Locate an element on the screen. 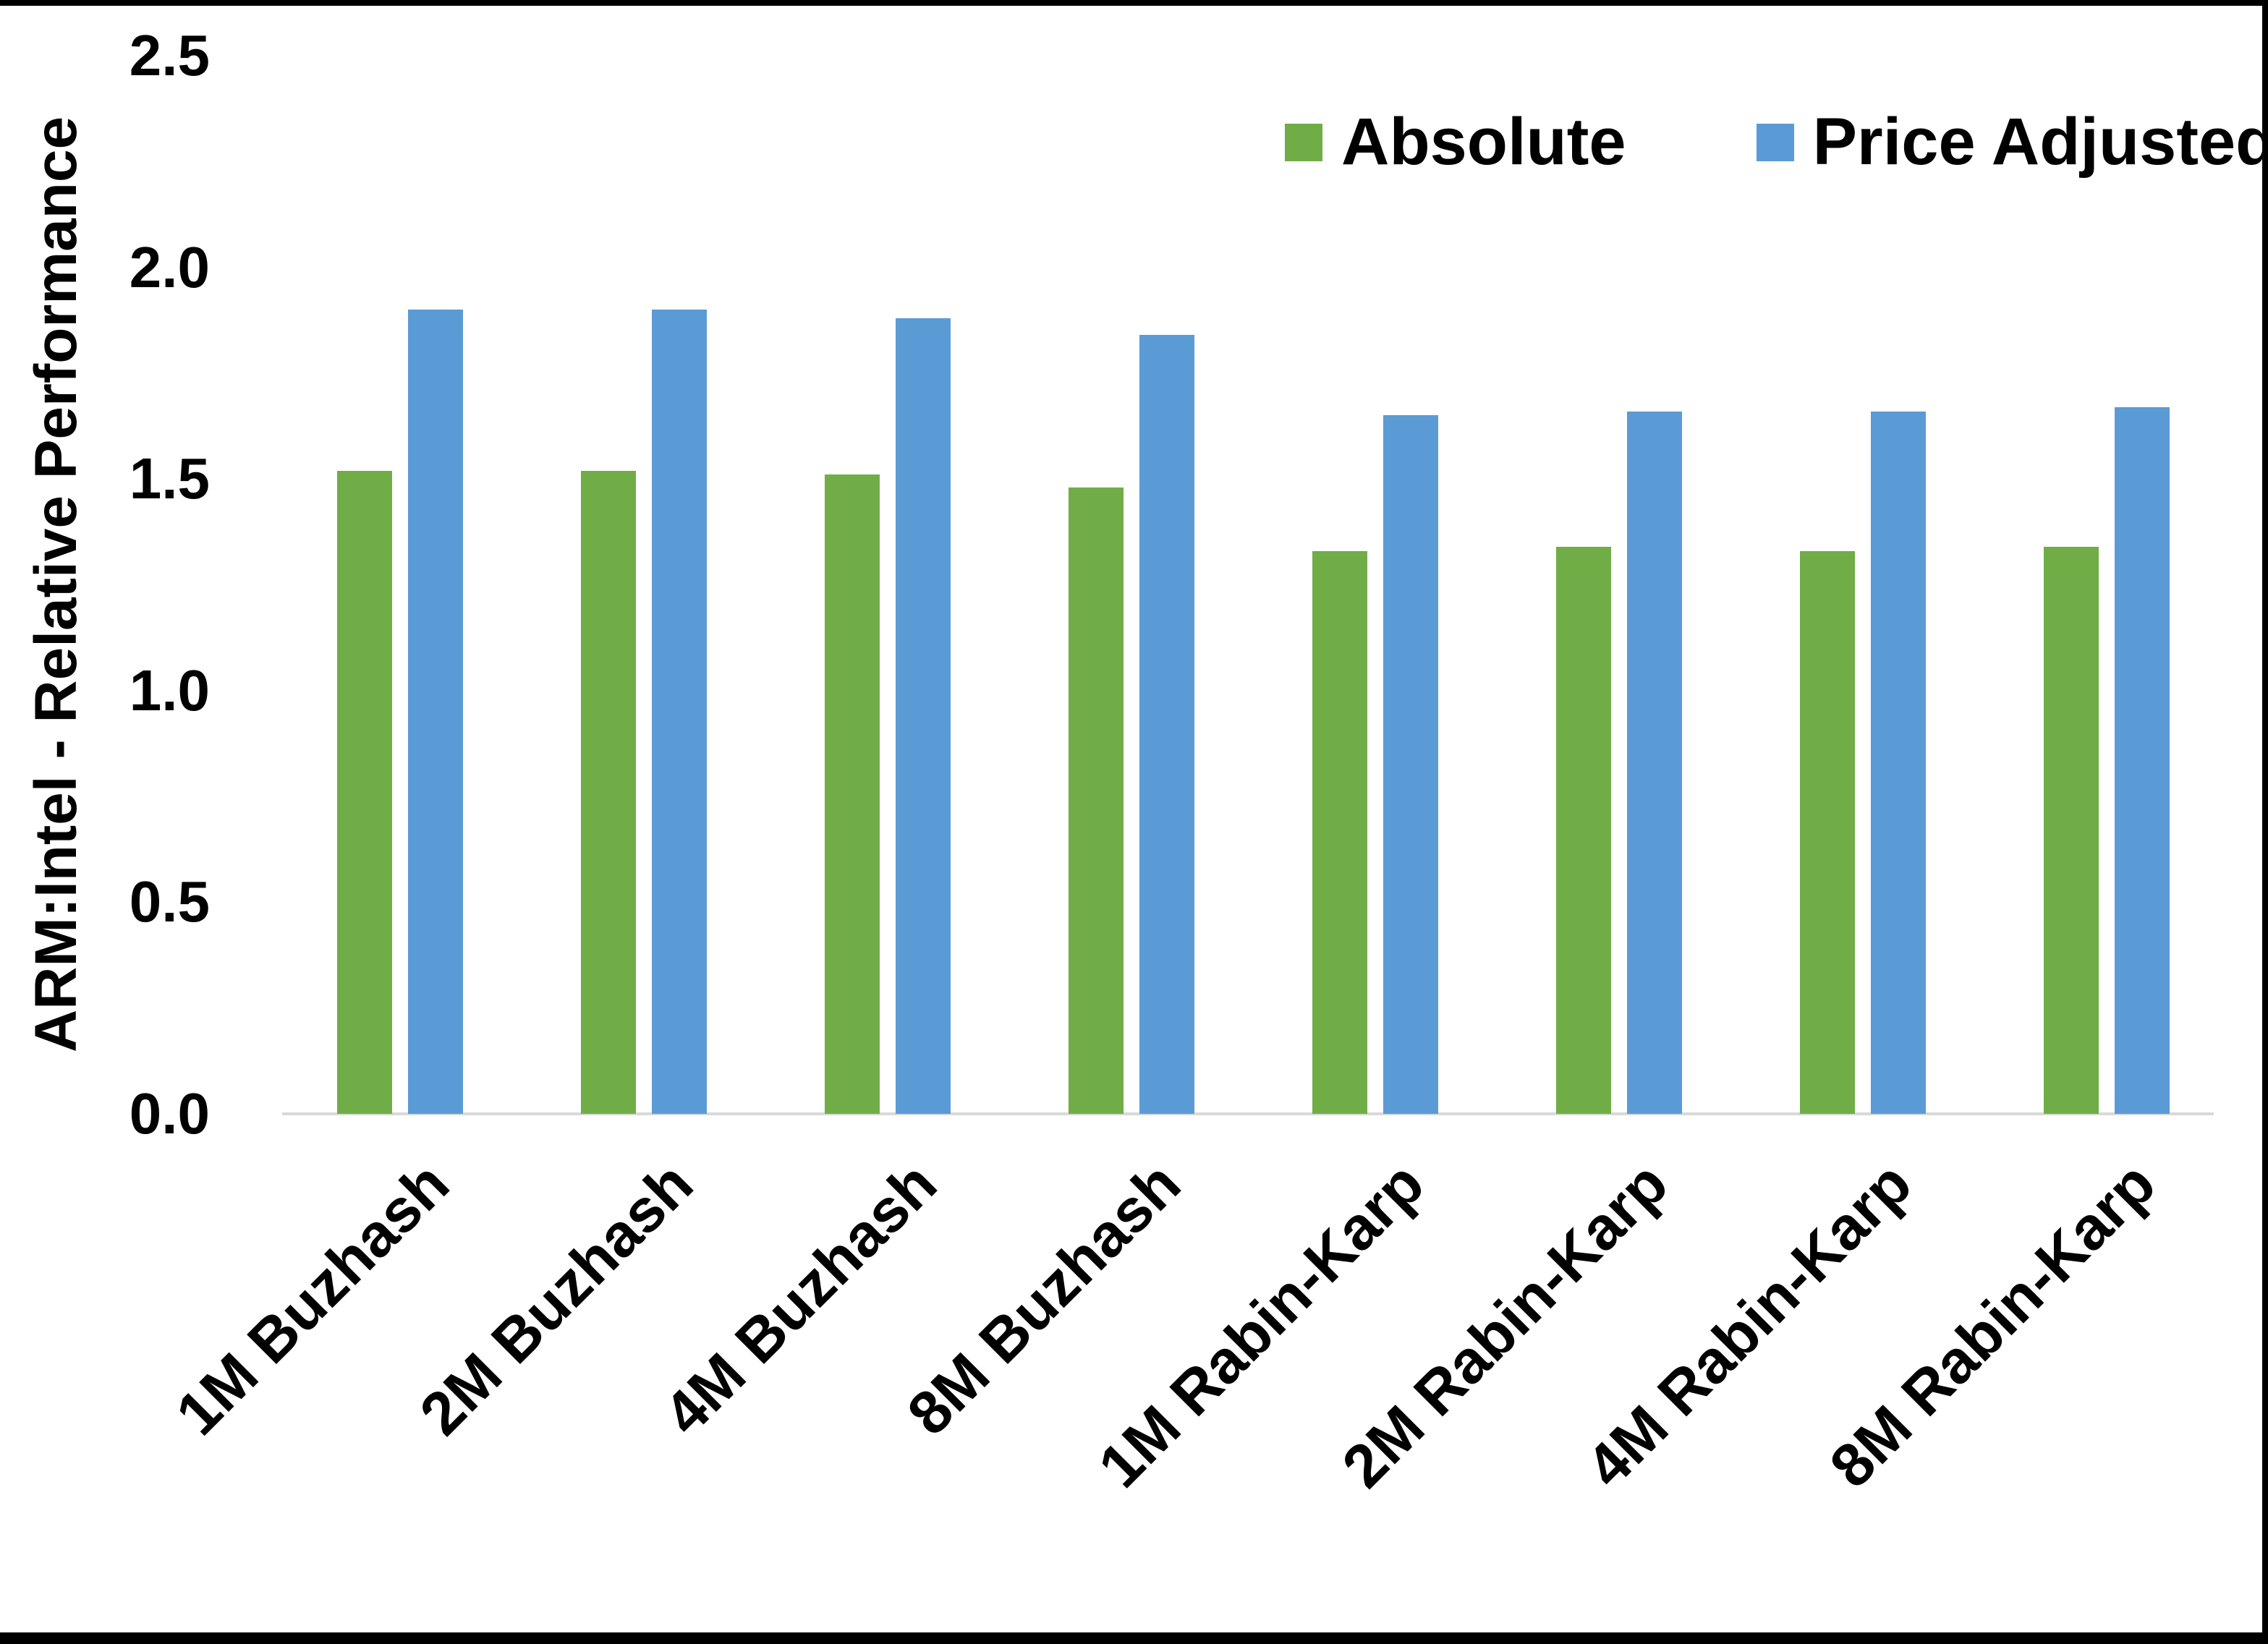  legend-label: Price Adjusted is located at coordinates (2040, 142).